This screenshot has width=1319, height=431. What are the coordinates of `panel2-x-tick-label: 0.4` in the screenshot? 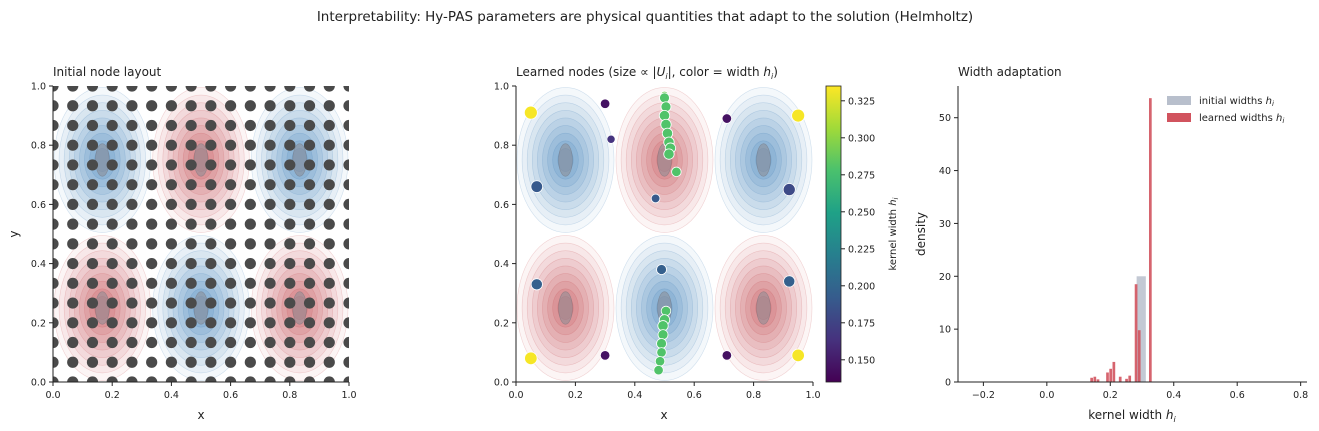 It's located at (634, 395).